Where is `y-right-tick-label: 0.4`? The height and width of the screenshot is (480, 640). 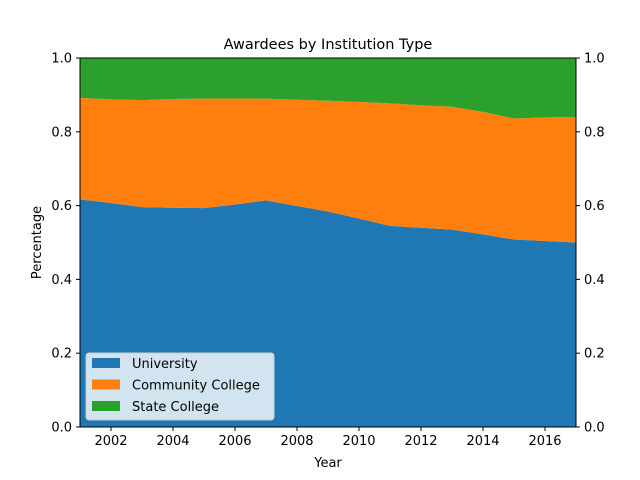
y-right-tick-label: 0.4 is located at coordinates (594, 280).